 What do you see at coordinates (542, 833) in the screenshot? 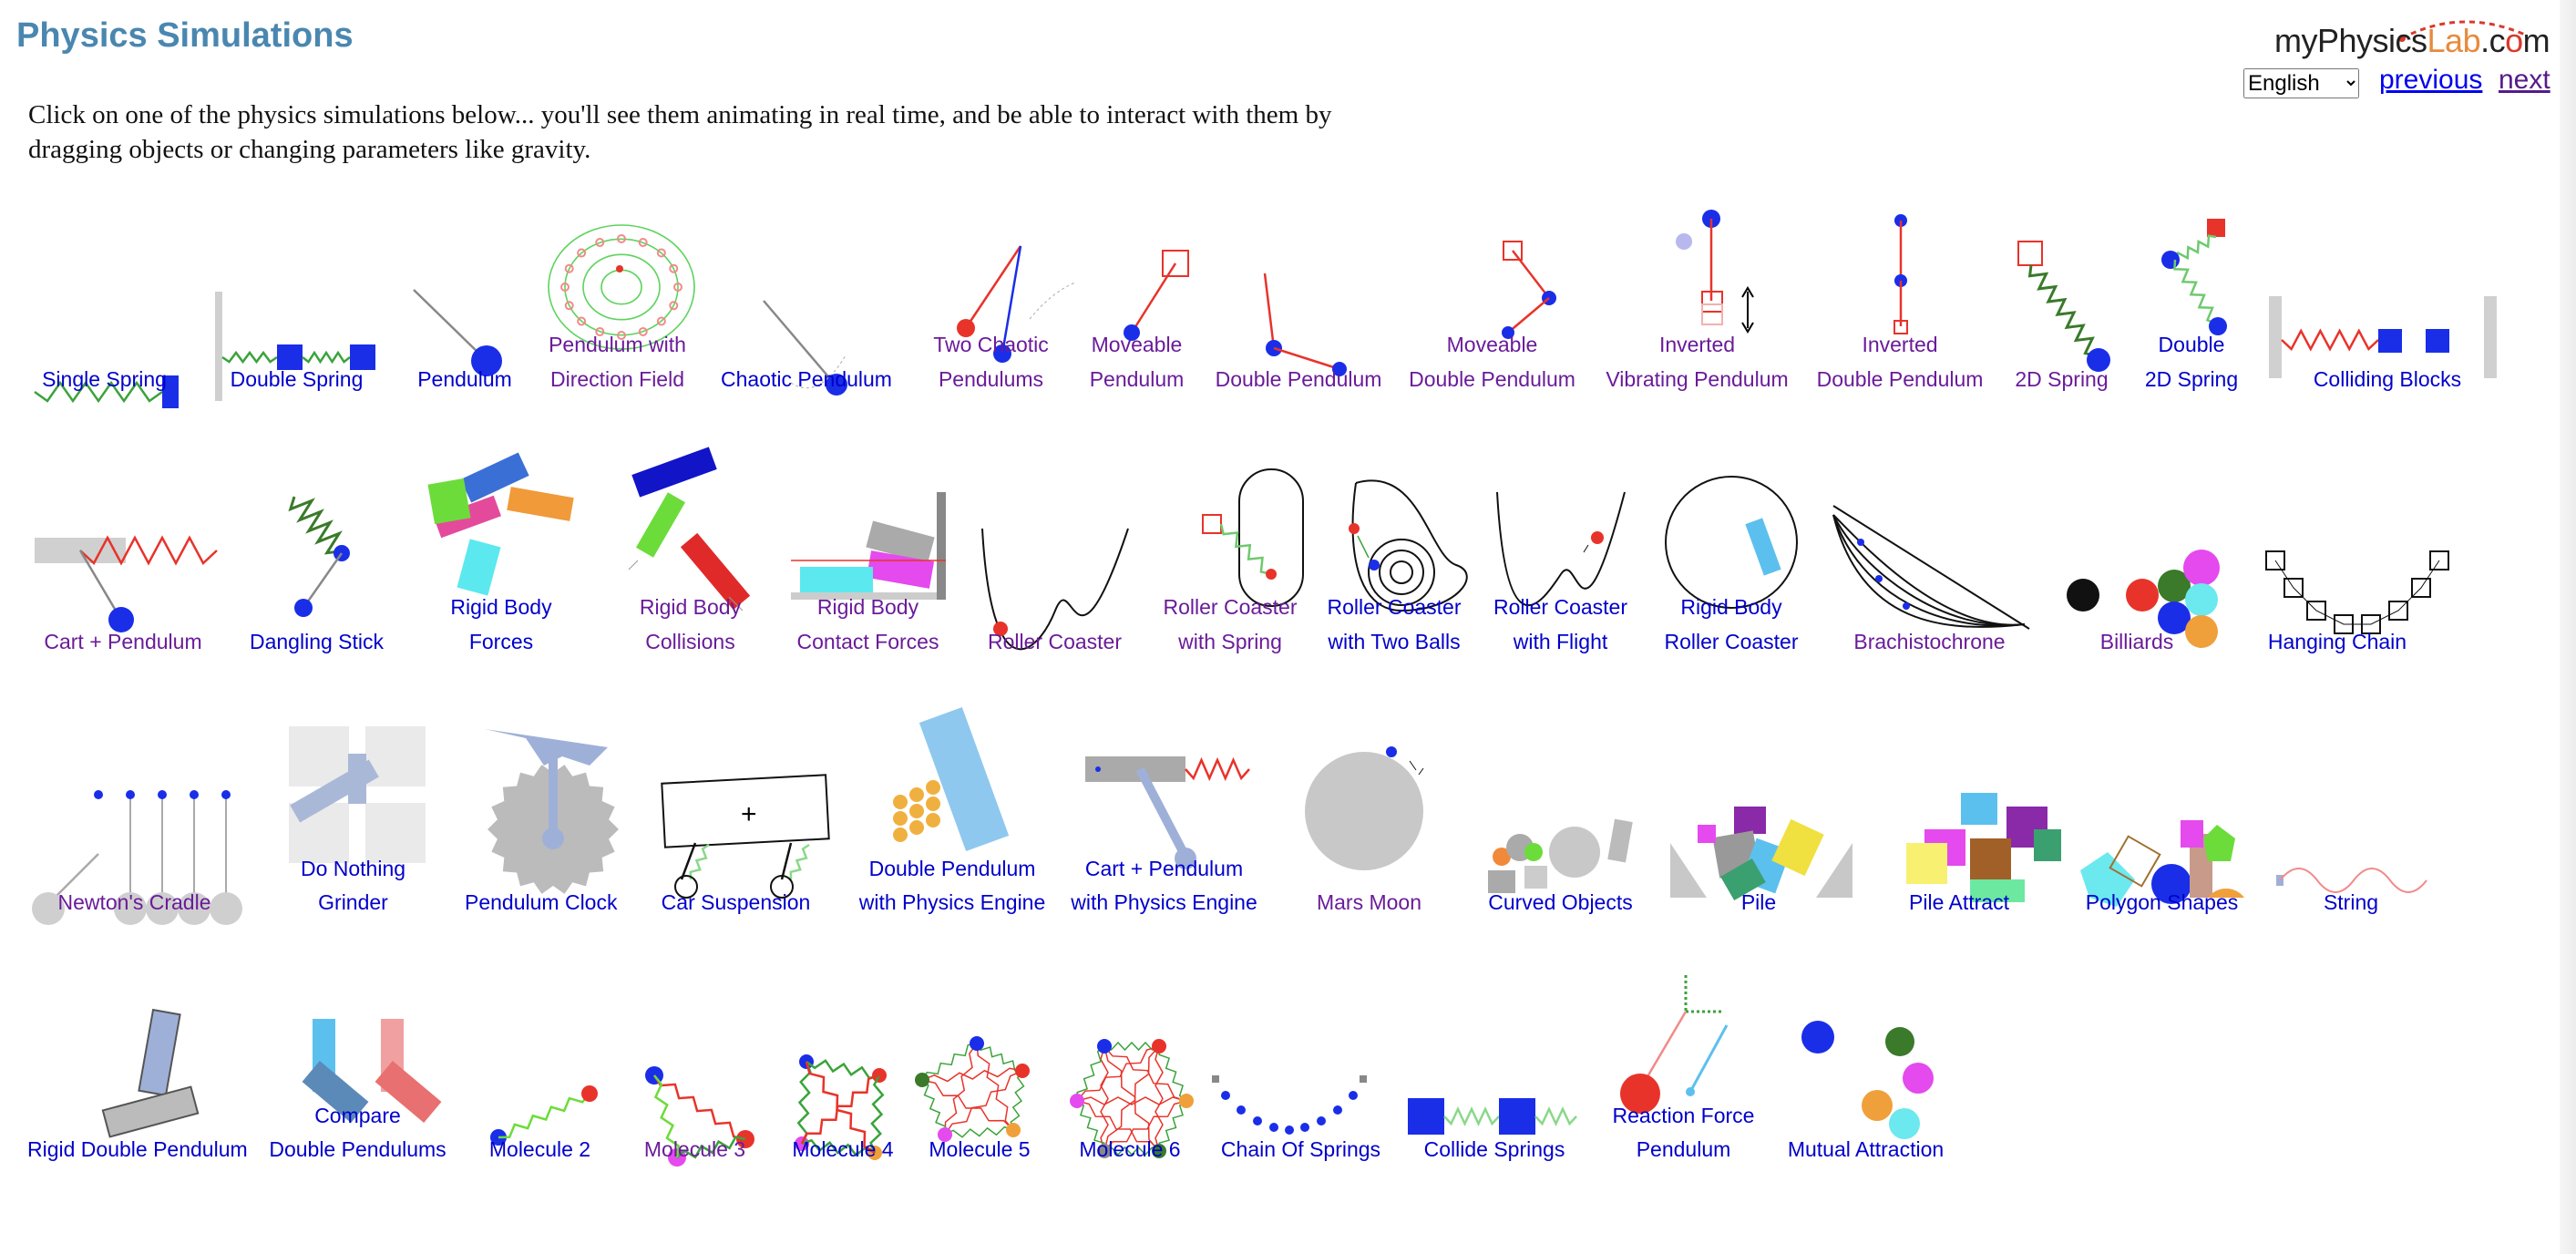
I see `sim-link-pendulum-clock: Pendulum Clock` at bounding box center [542, 833].